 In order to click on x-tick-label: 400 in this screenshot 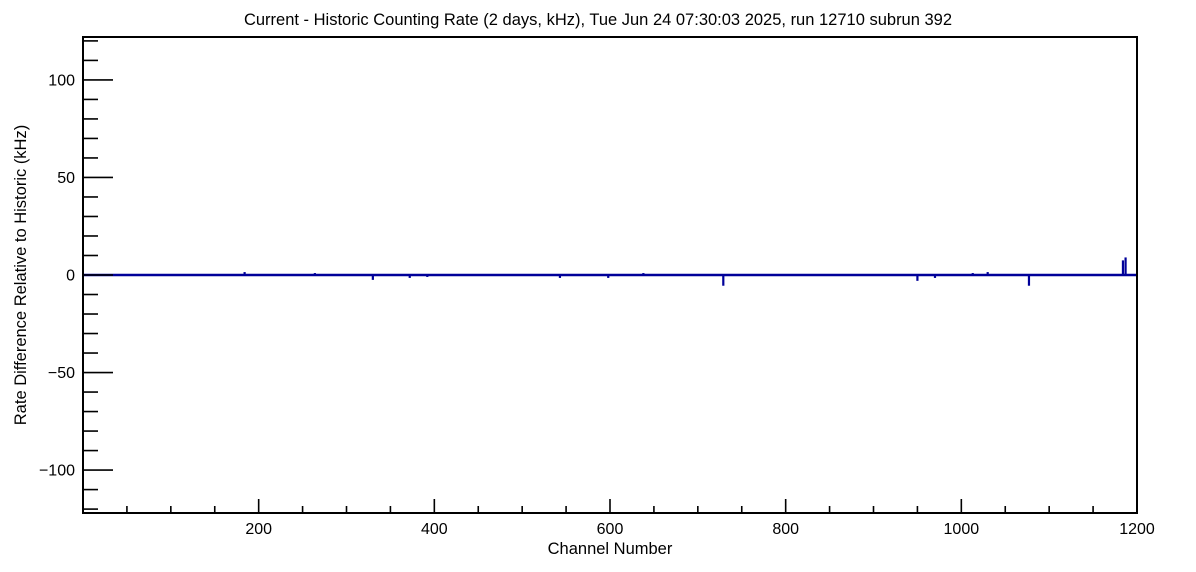, I will do `click(434, 529)`.